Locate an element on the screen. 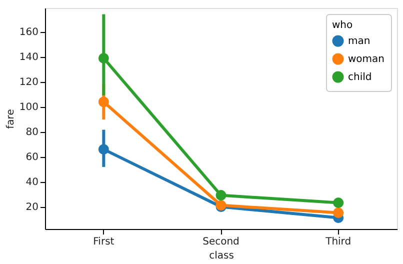 Image resolution: width=403 pixels, height=264 pixels. legend-label: man is located at coordinates (359, 41).